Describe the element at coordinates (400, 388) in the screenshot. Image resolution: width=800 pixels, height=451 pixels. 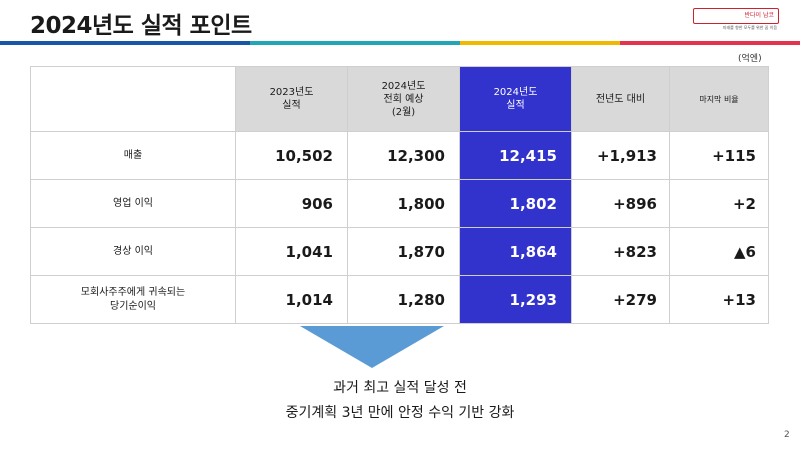
I see `summary-line-1: 과거 최고 실적 달성 전` at that location.